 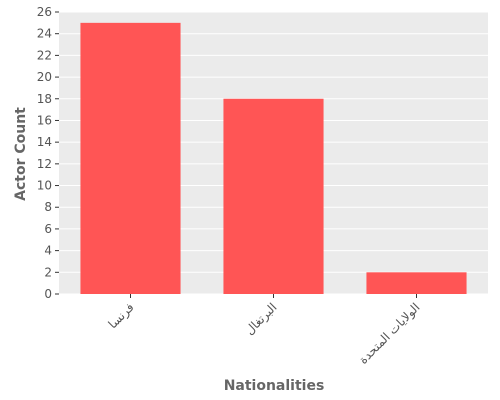 I want to click on x-tick-label: الولايات المتحدة, so click(x=389, y=333).